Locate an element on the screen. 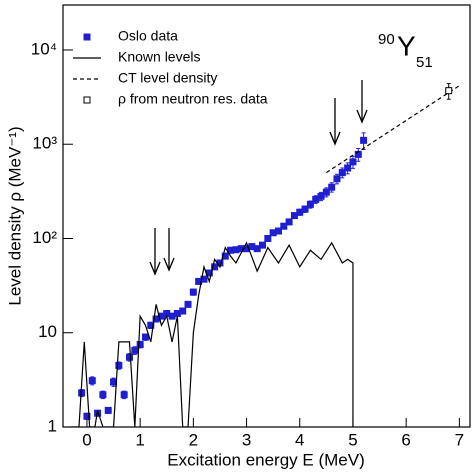  y-axis-label: Level density ρ (MeV⁻¹) is located at coordinates (14, 215).